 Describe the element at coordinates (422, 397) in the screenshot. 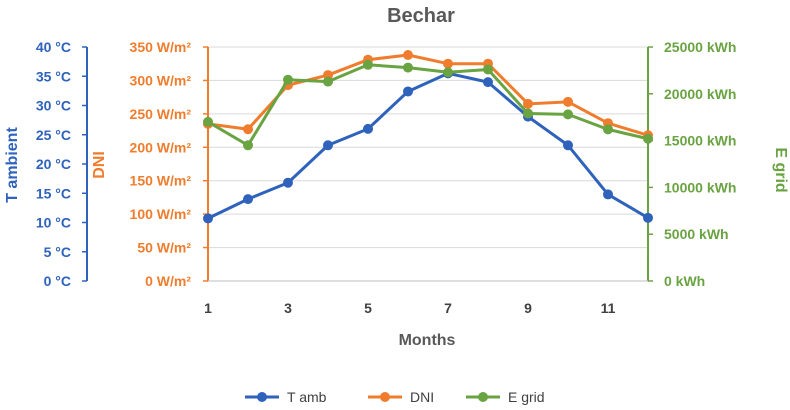

I see `legend-label-dni: DNI` at that location.